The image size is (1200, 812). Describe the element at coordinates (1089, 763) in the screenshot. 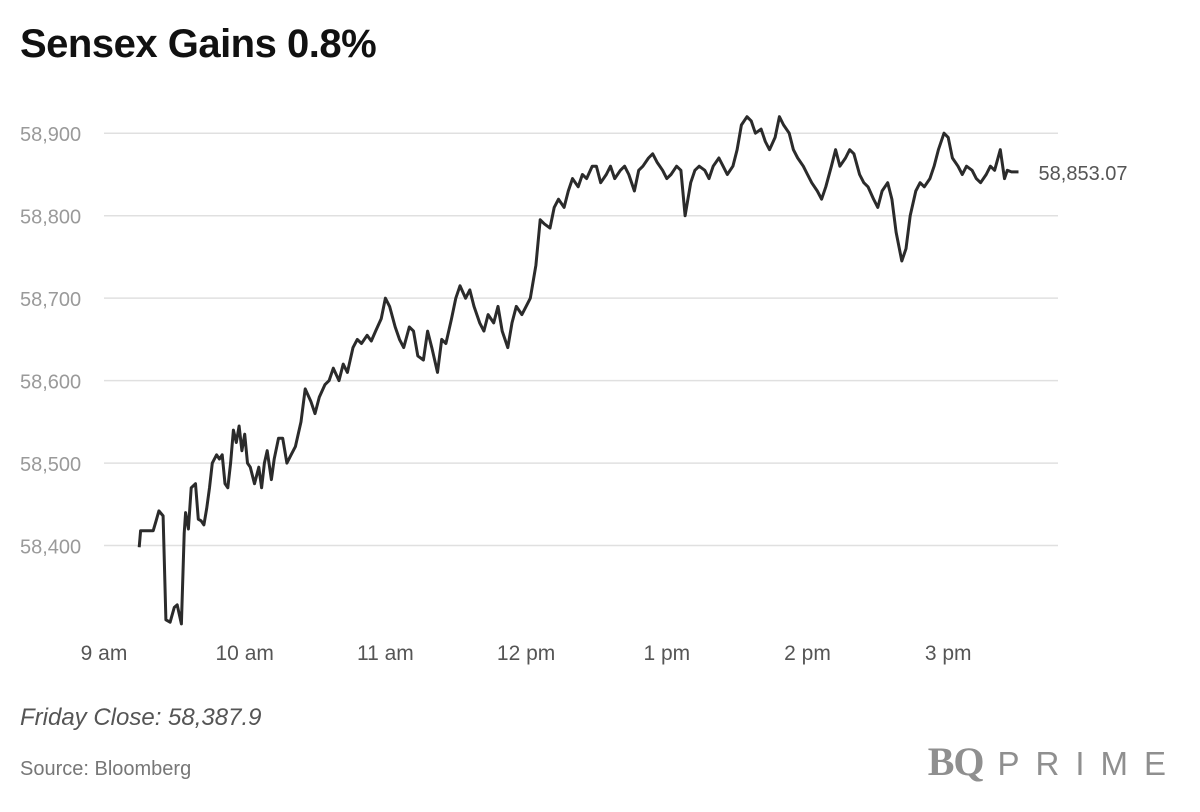

I see `logo-word: PRIME` at that location.